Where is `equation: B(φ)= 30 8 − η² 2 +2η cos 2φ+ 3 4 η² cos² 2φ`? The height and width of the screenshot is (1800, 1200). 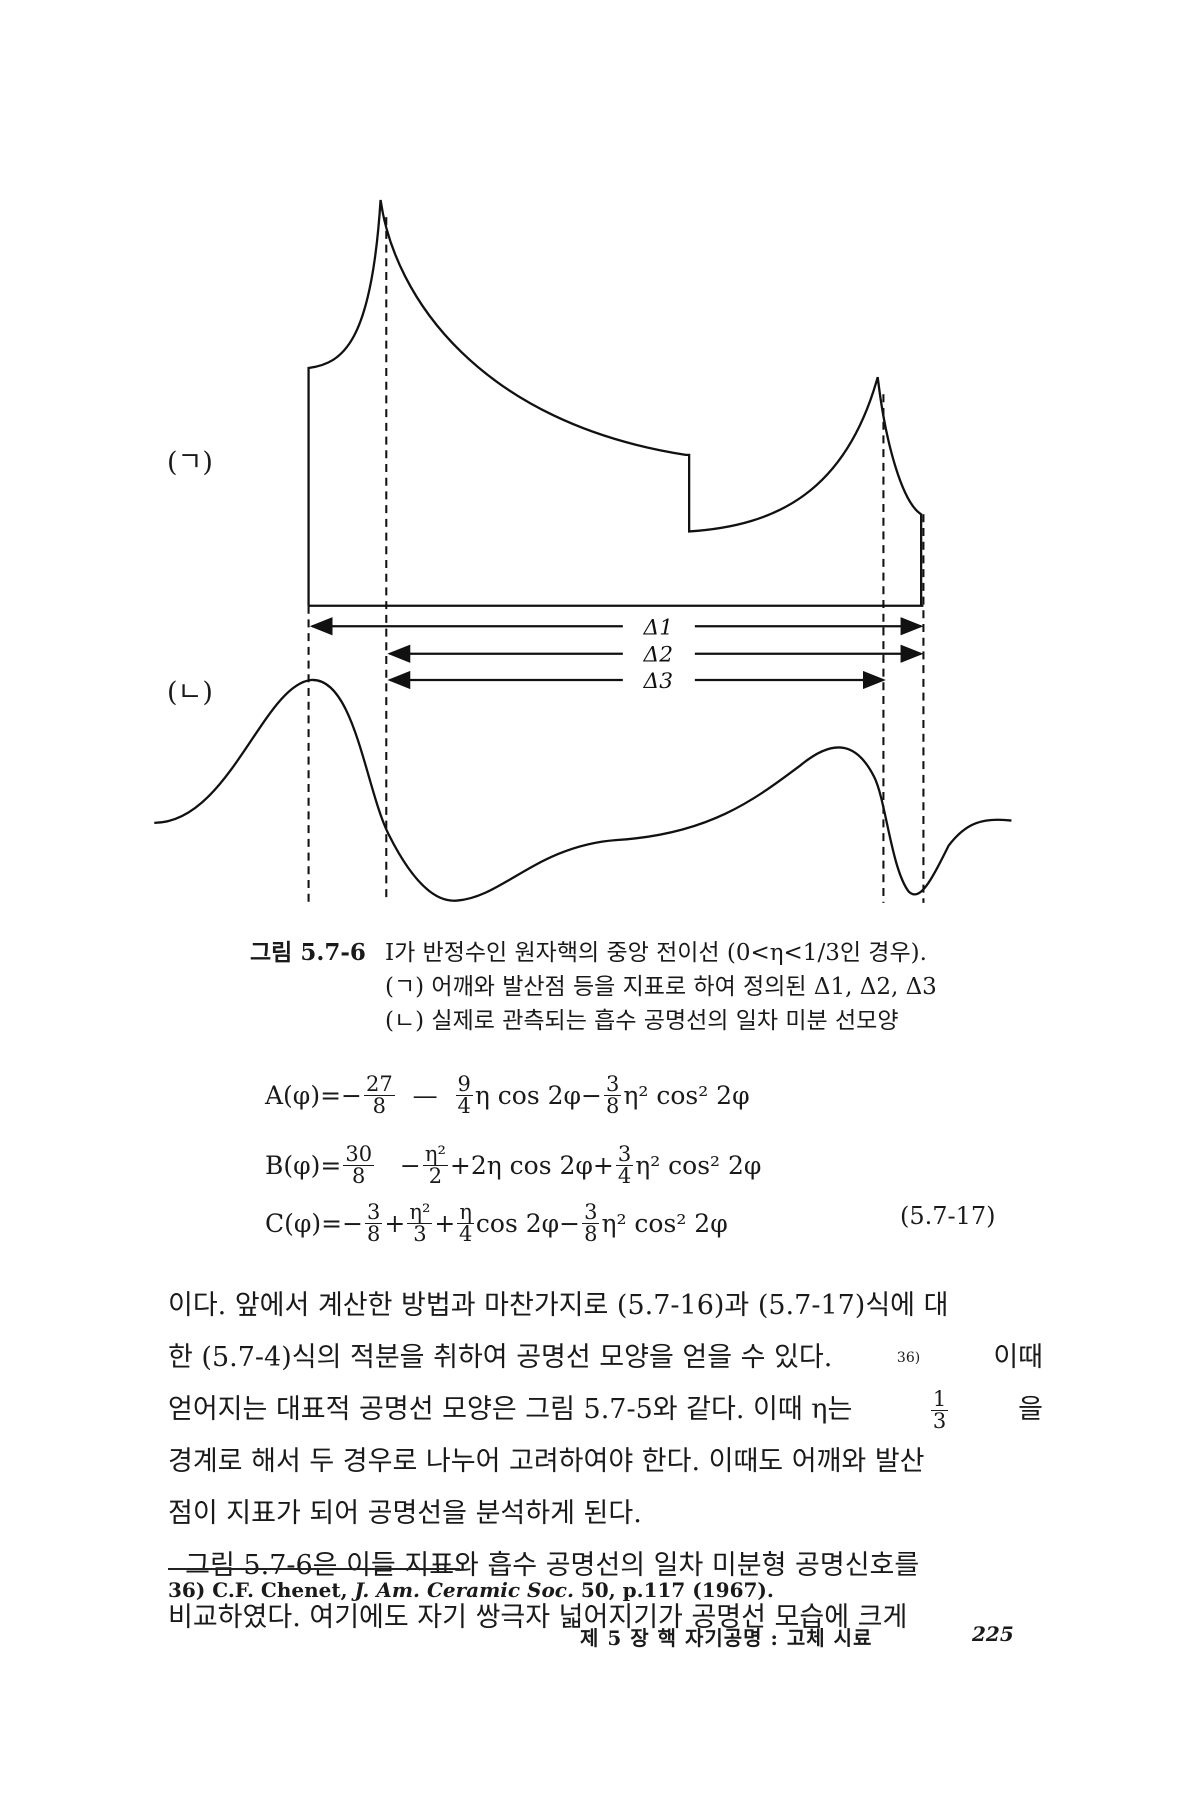 equation: B(φ)= 30 8 − η² 2 +2η cos 2φ+ 3 4 η² cos² 2φ is located at coordinates (513, 1165).